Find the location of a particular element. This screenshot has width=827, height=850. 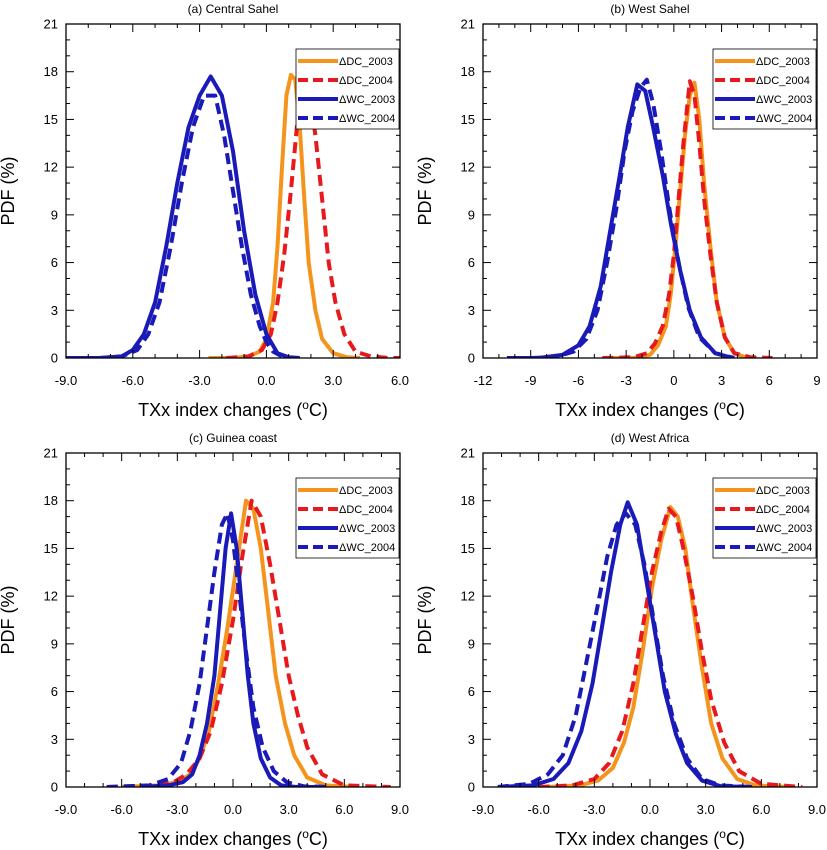

x-tick-label: 6 is located at coordinates (769, 380).